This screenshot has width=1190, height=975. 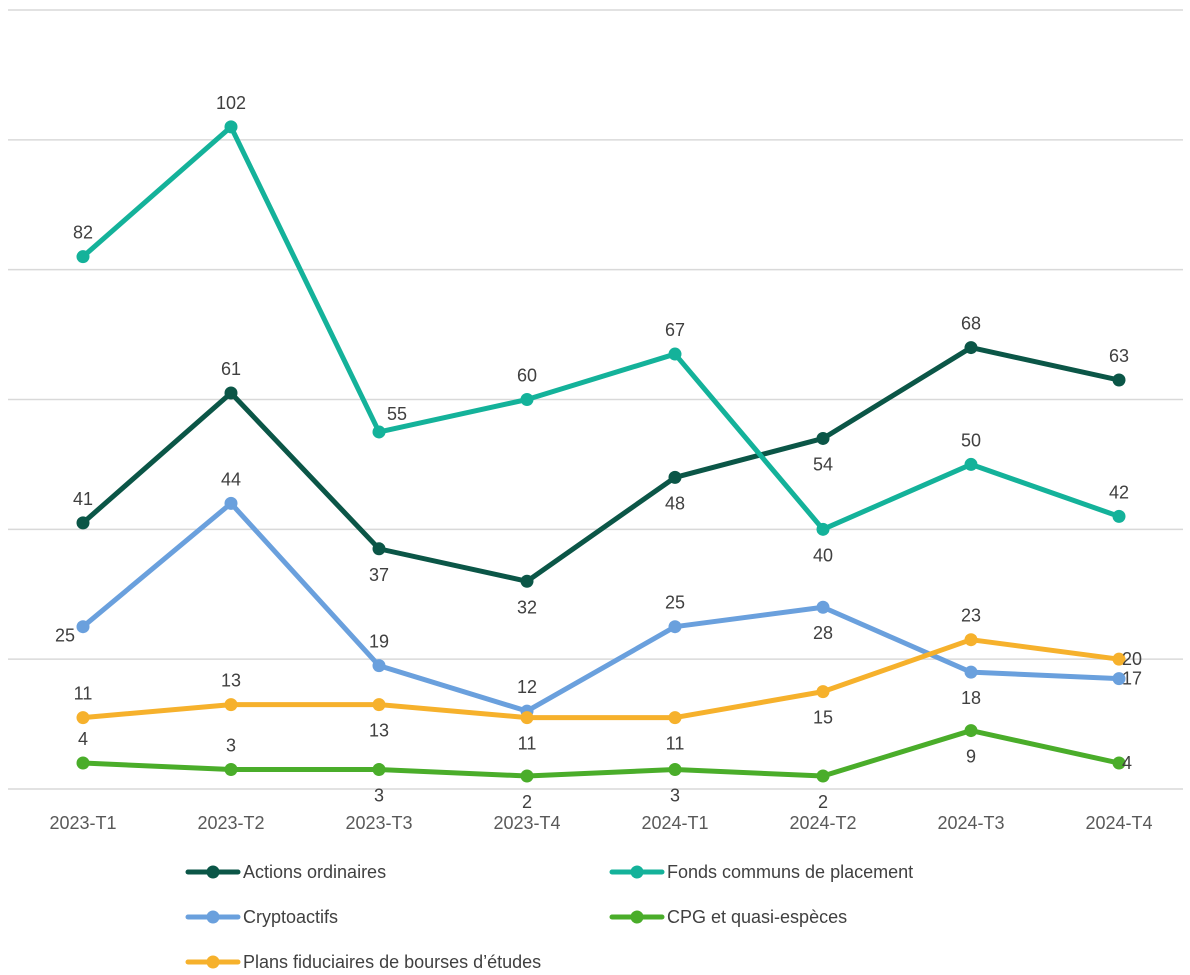 What do you see at coordinates (83, 233) in the screenshot?
I see `data-label-fonds-communs-de-placement: 82` at bounding box center [83, 233].